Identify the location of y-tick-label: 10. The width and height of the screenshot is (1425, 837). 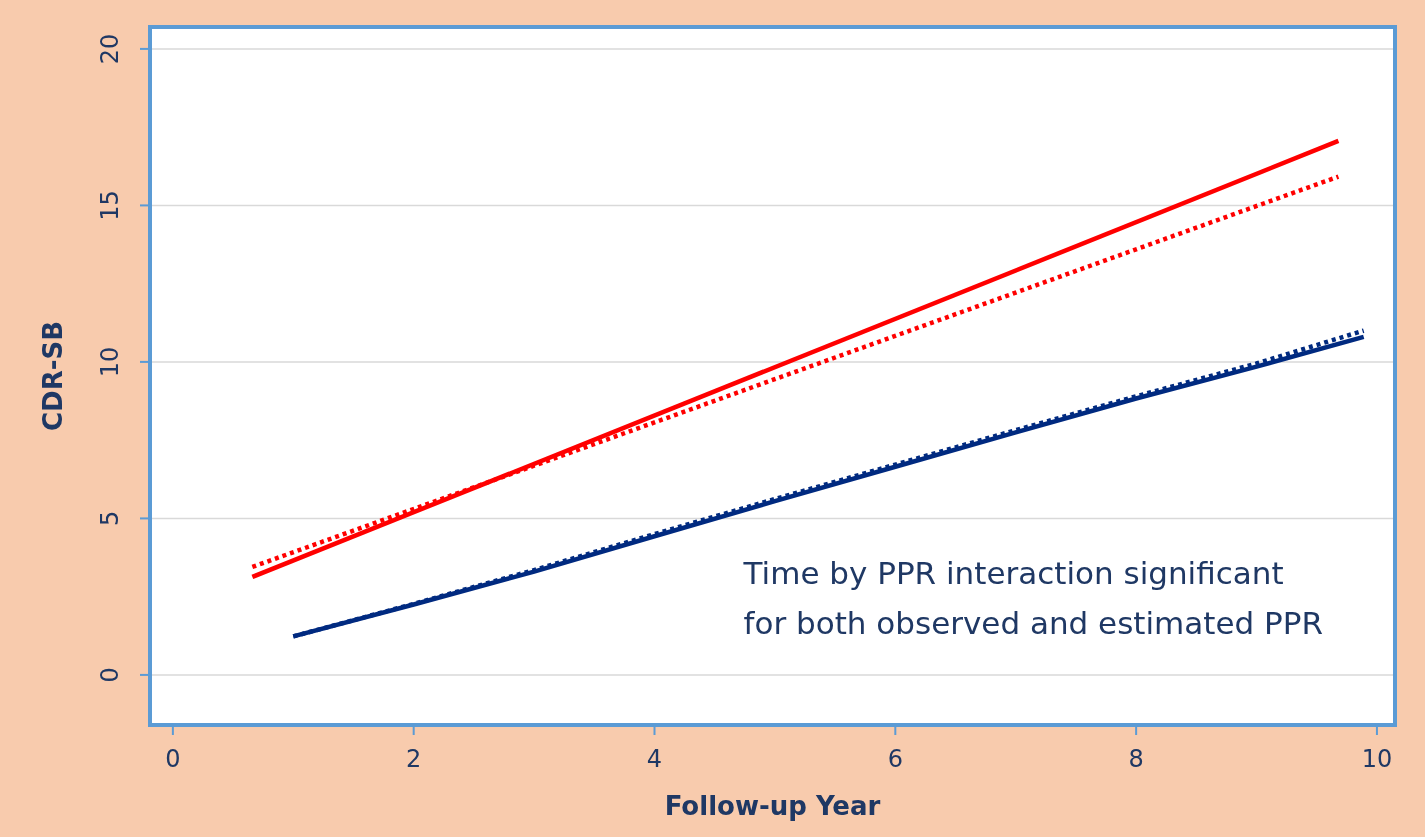
(110, 362).